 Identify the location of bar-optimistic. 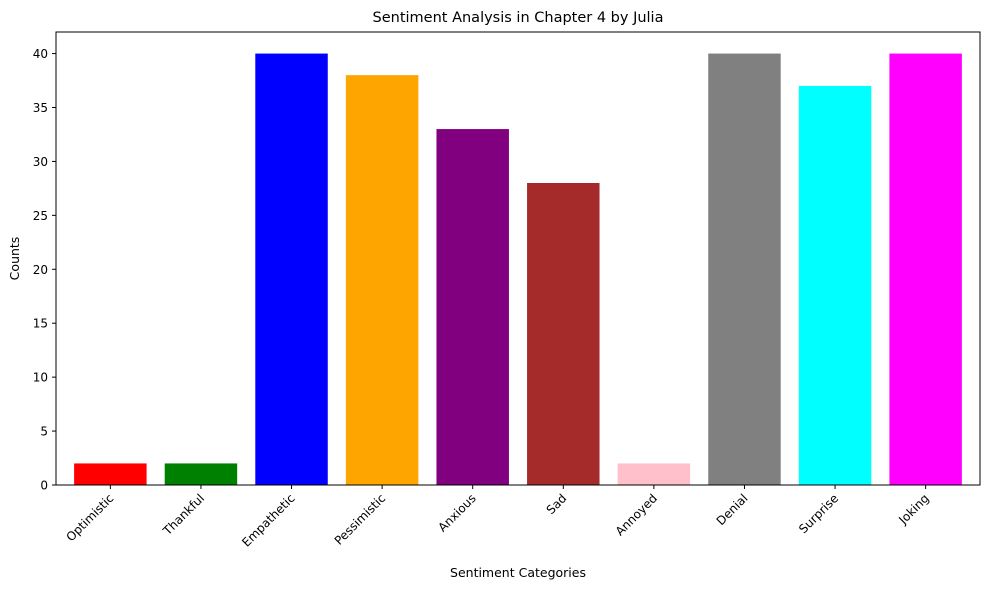
(110, 474).